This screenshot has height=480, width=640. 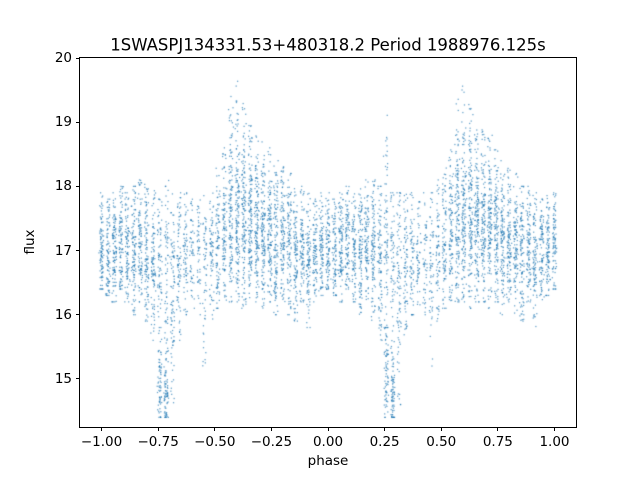 I want to click on y-tick-label: 16, so click(x=63, y=314).